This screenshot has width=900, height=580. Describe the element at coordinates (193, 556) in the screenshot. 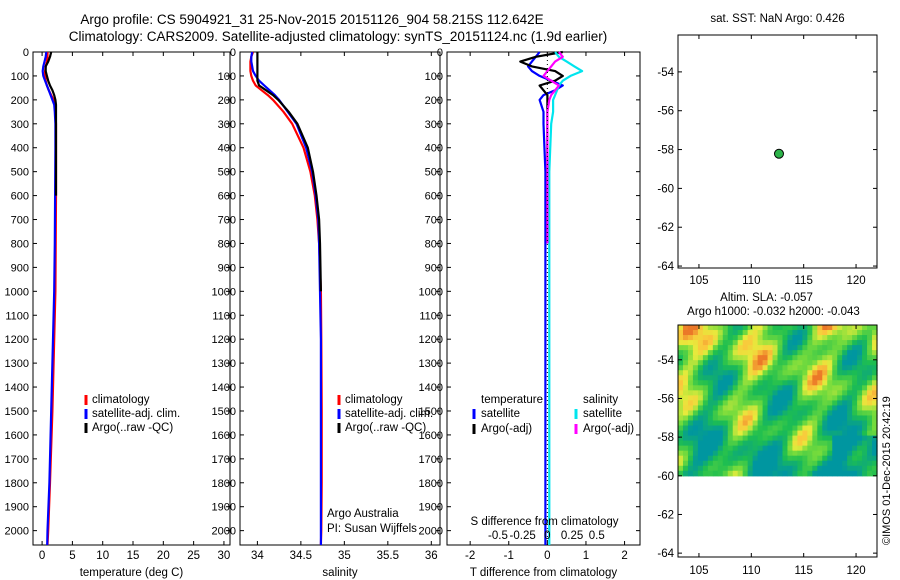

I see `temperature-xtick-label: 25` at that location.